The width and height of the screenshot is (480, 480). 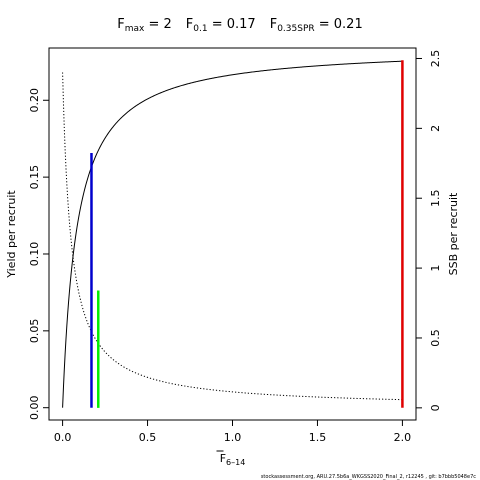 What do you see at coordinates (453, 233) in the screenshot?
I see `y-right-axis-label: SSB per recruit` at bounding box center [453, 233].